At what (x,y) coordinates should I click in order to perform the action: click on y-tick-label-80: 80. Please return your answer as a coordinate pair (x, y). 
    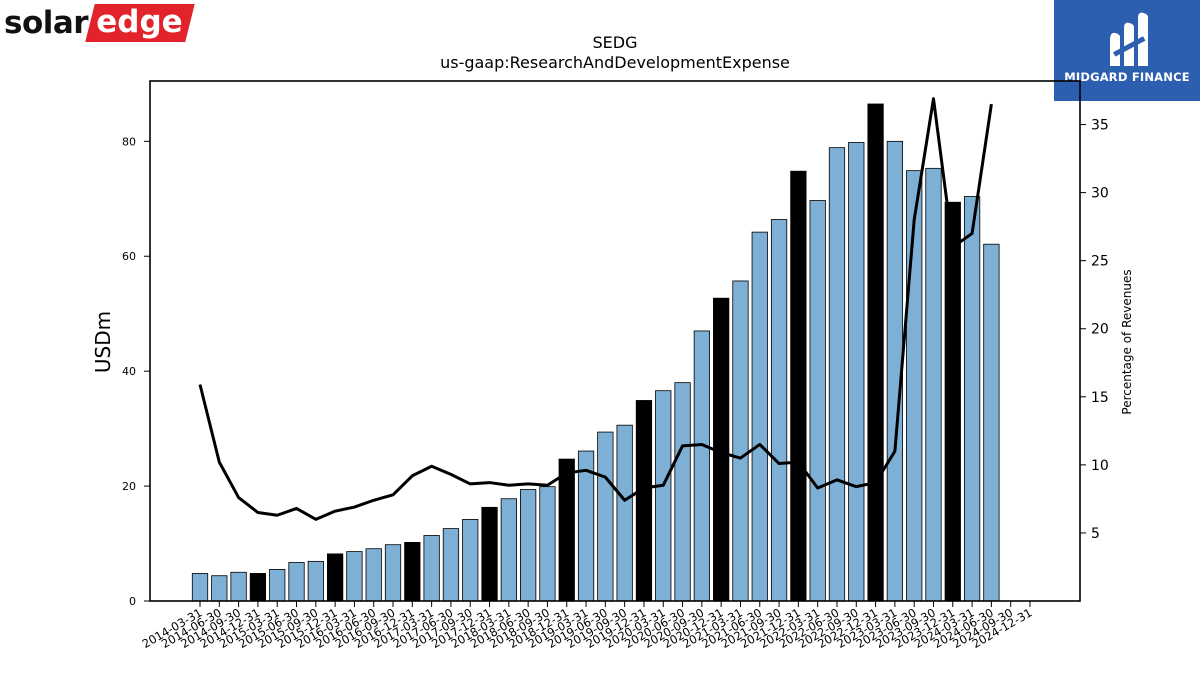
    Looking at the image, I should click on (129, 141).